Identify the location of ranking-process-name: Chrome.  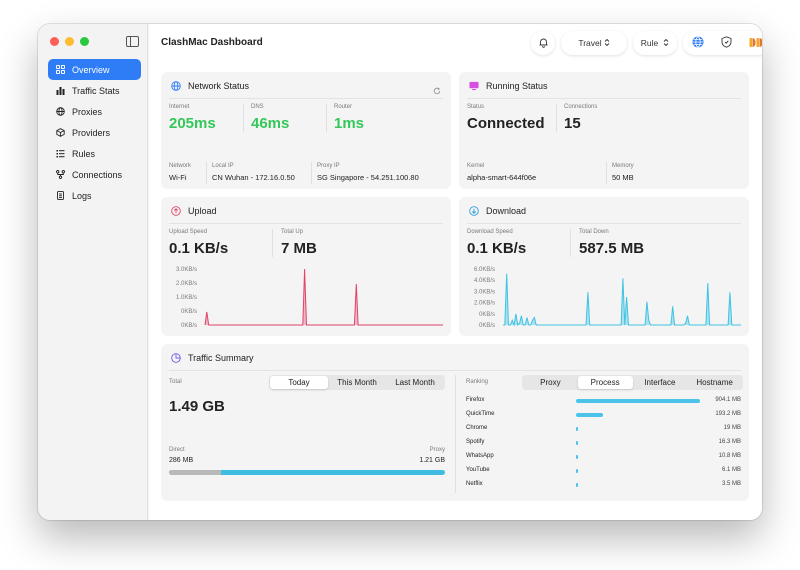
(477, 428).